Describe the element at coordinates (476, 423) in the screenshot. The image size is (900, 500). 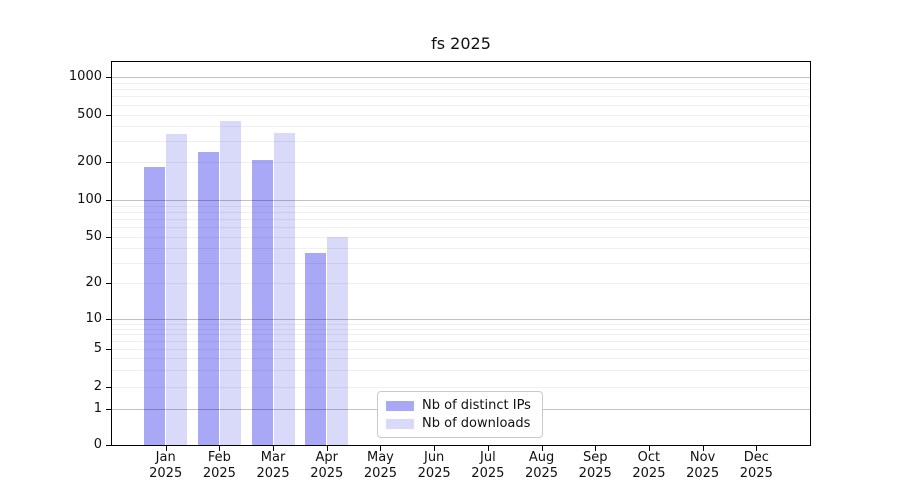
I see `legend-label-downloads: Nb of downloads` at that location.